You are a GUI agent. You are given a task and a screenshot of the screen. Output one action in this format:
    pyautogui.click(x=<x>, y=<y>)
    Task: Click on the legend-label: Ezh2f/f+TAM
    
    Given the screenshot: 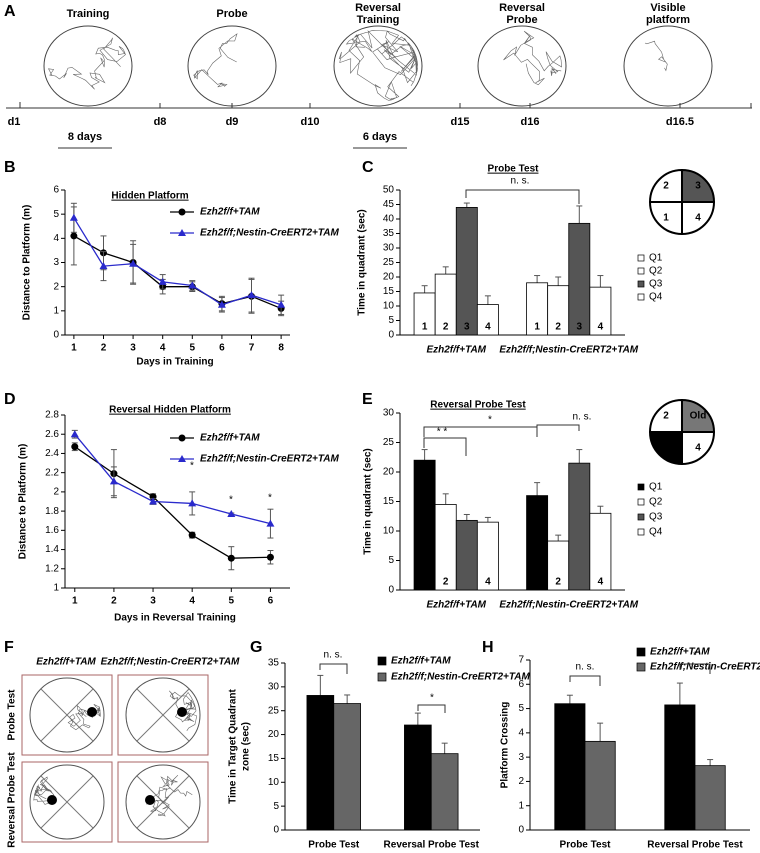 What is the action you would take?
    pyautogui.click(x=230, y=438)
    